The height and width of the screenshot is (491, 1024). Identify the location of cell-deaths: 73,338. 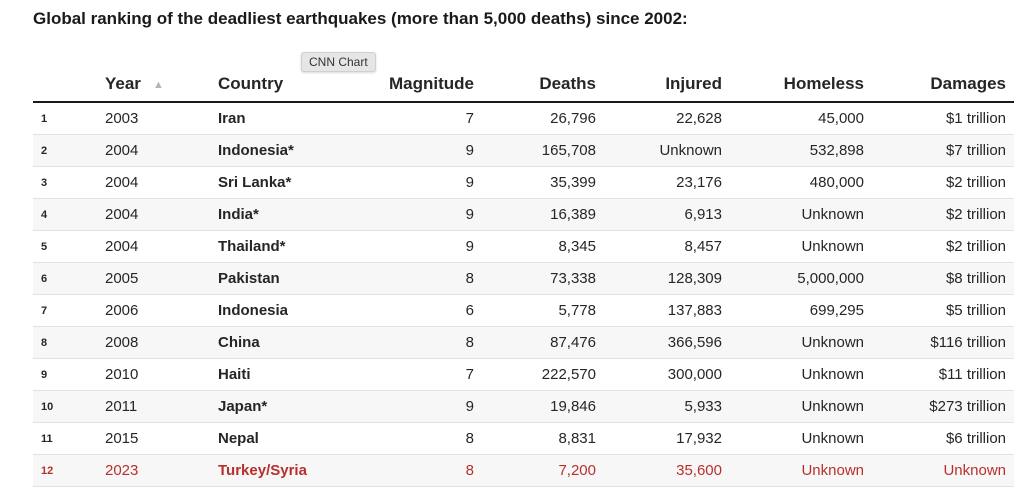
(543, 278).